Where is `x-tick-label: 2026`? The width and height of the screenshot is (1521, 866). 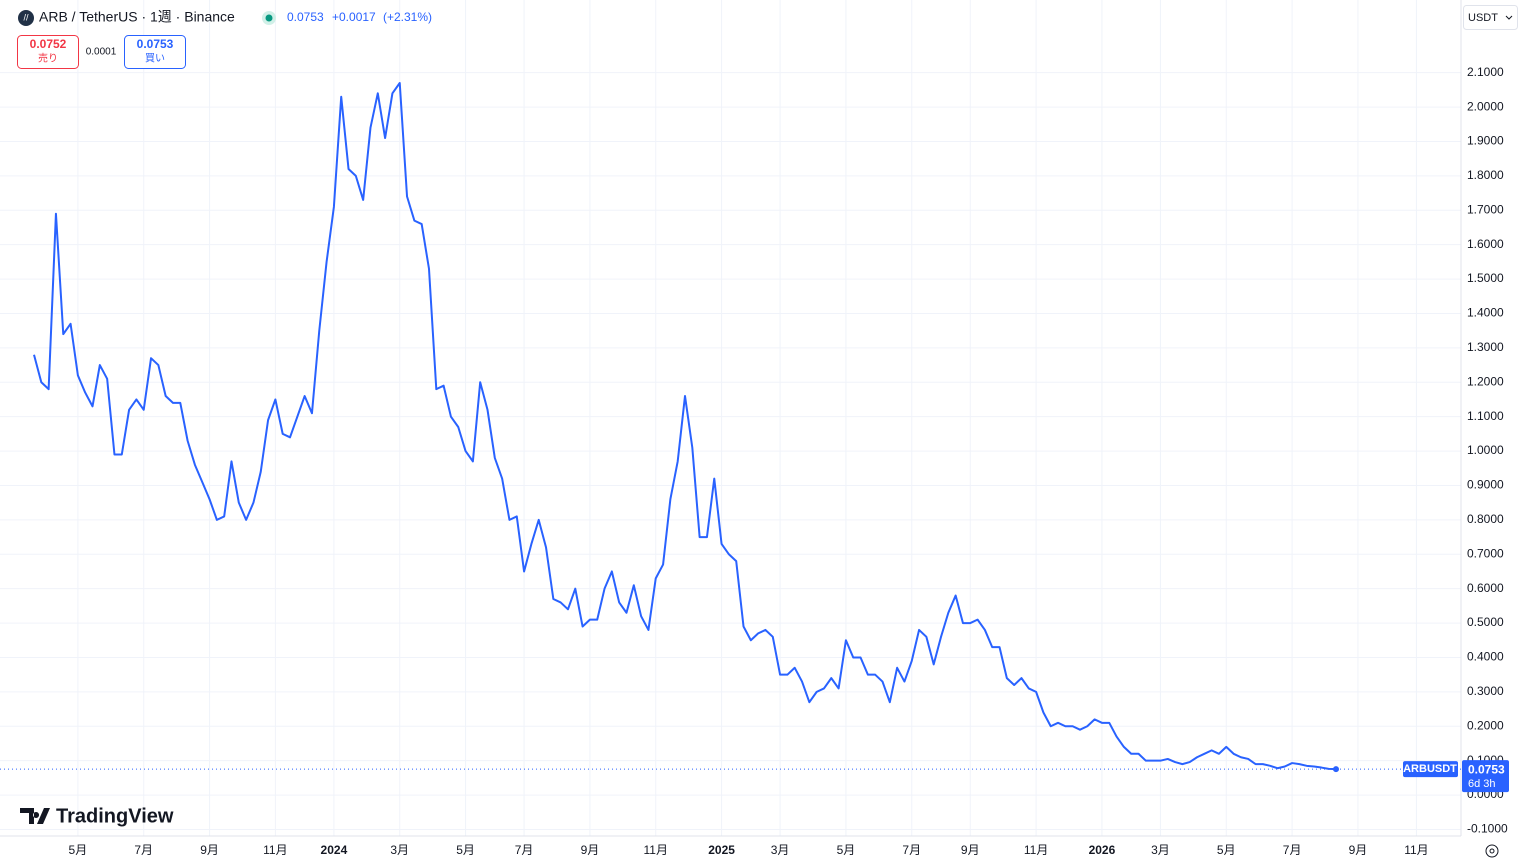
x-tick-label: 2026 is located at coordinates (1102, 850).